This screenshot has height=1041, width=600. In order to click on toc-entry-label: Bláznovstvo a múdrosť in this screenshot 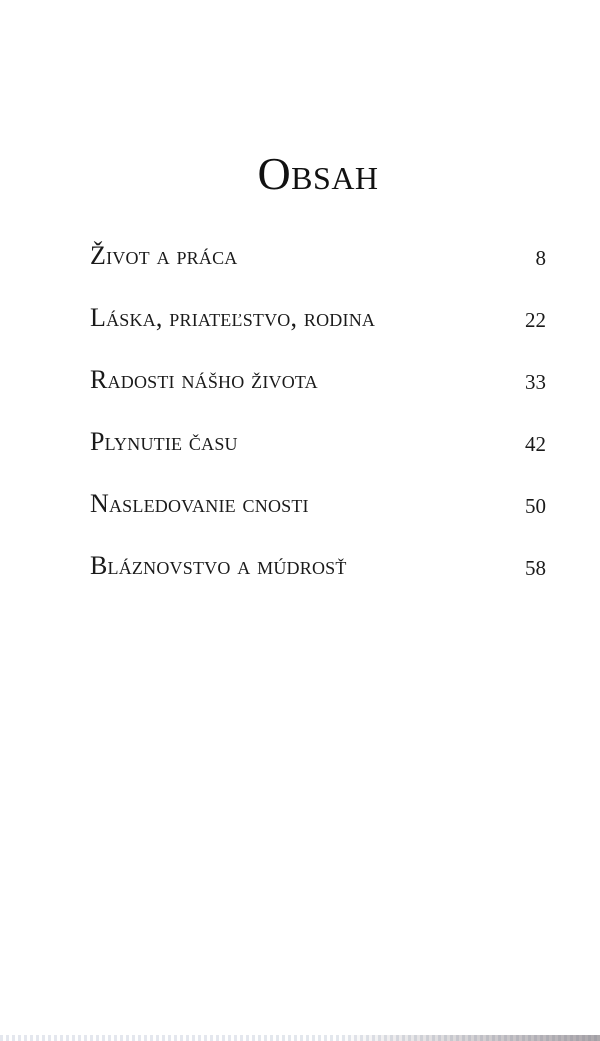, I will do `click(218, 565)`.